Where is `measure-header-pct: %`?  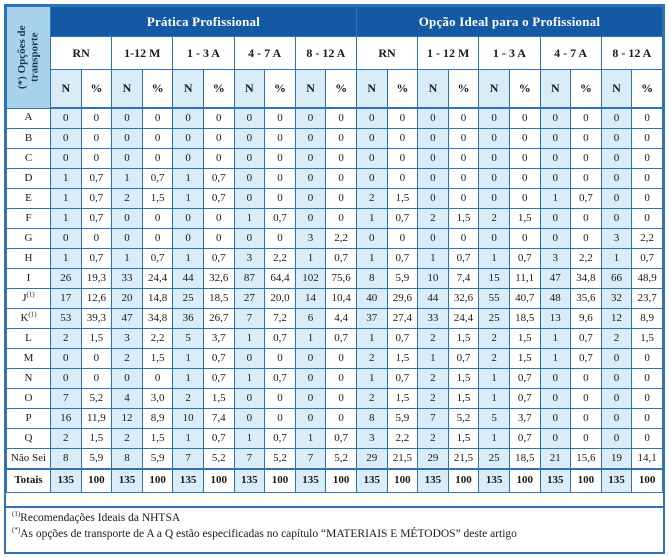
measure-header-pct: % is located at coordinates (341, 89).